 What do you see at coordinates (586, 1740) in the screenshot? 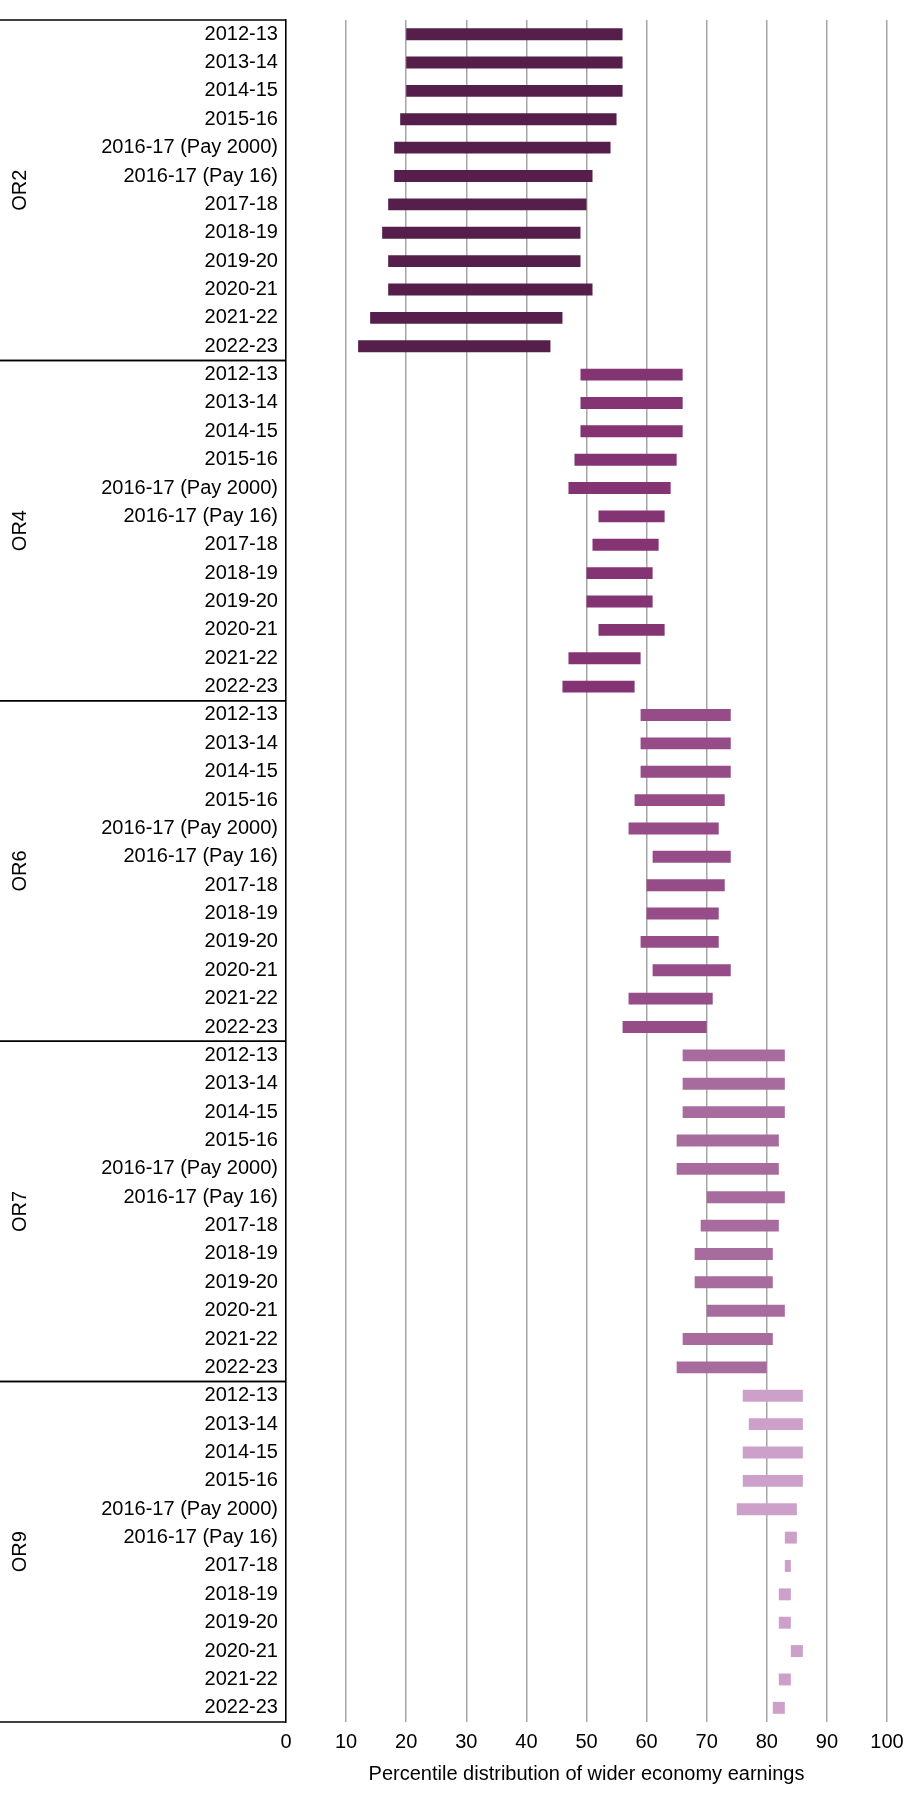
I see `x-tick-label: 50` at bounding box center [586, 1740].